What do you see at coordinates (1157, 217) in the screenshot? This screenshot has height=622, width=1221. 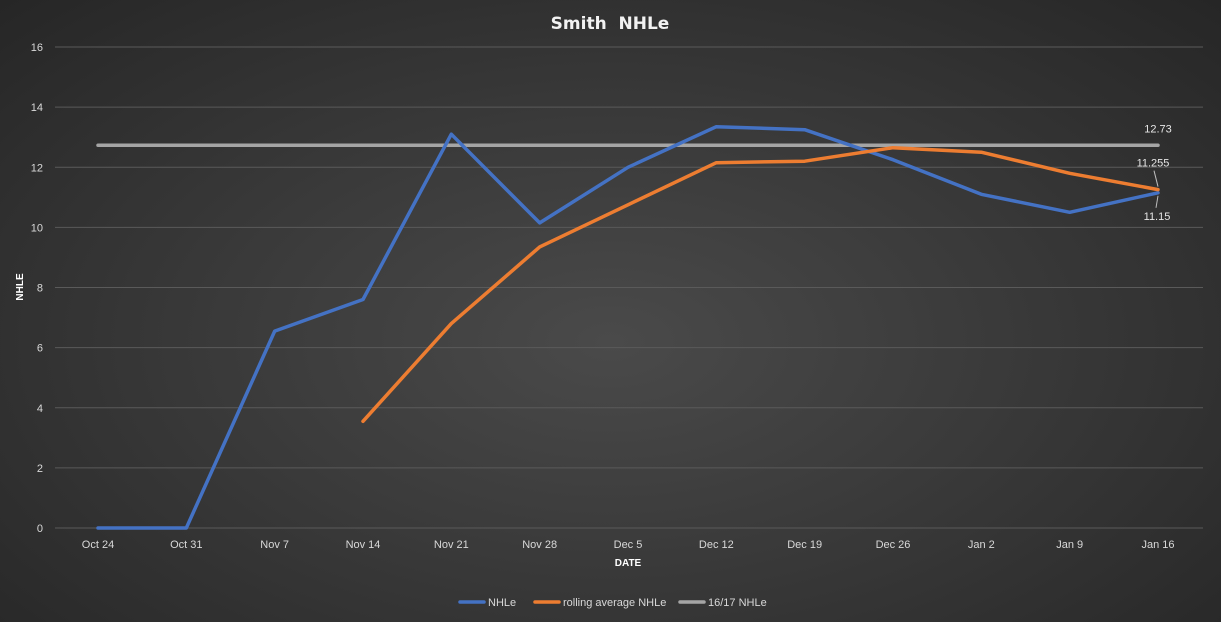 I see `data-label: 11.15` at bounding box center [1157, 217].